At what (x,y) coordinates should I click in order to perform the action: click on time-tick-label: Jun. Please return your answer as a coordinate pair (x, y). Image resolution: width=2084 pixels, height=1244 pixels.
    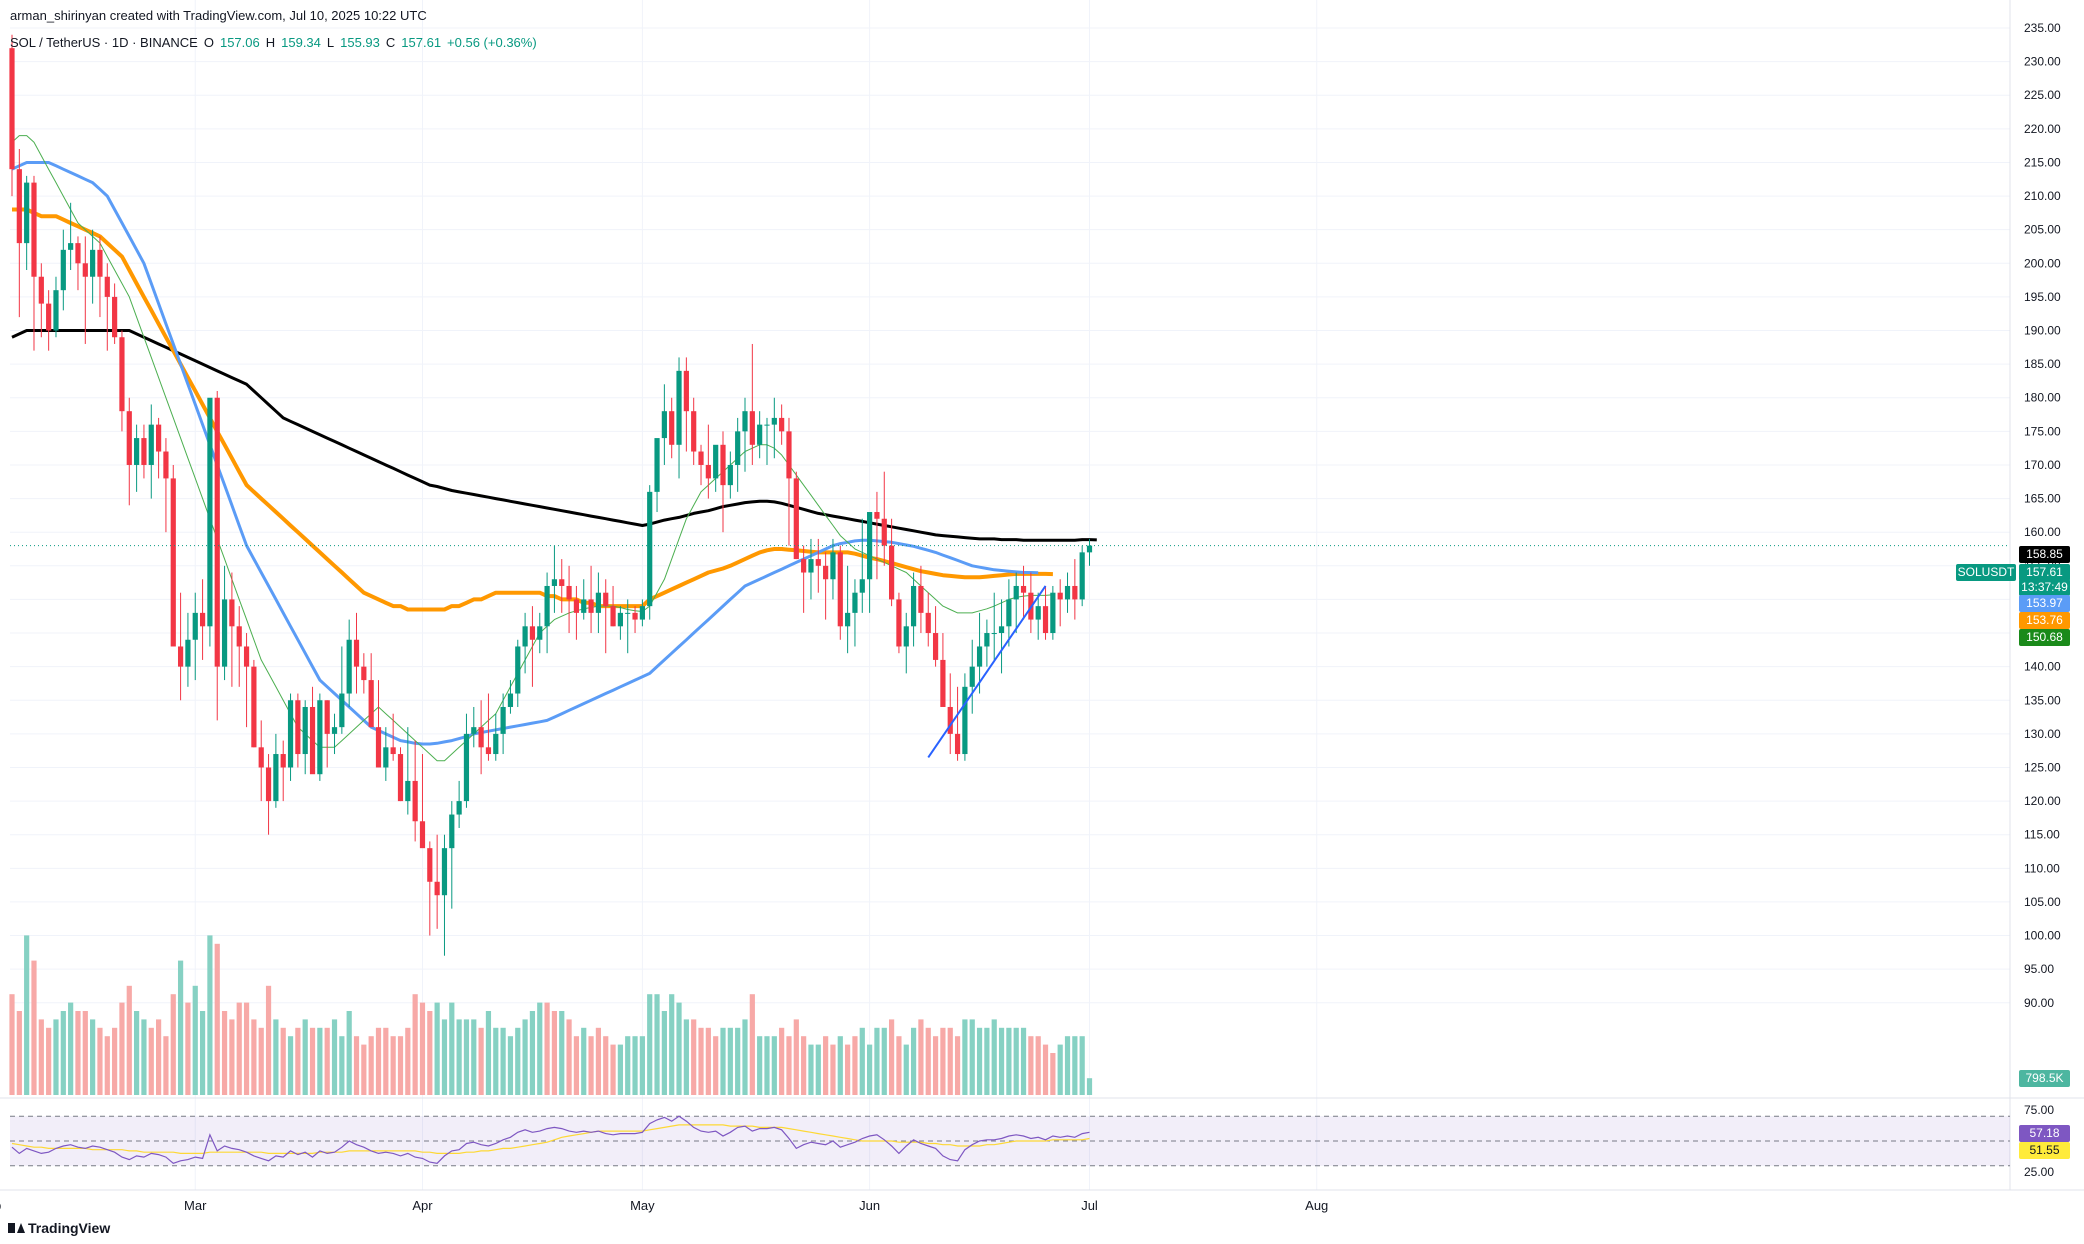
    Looking at the image, I should click on (869, 1205).